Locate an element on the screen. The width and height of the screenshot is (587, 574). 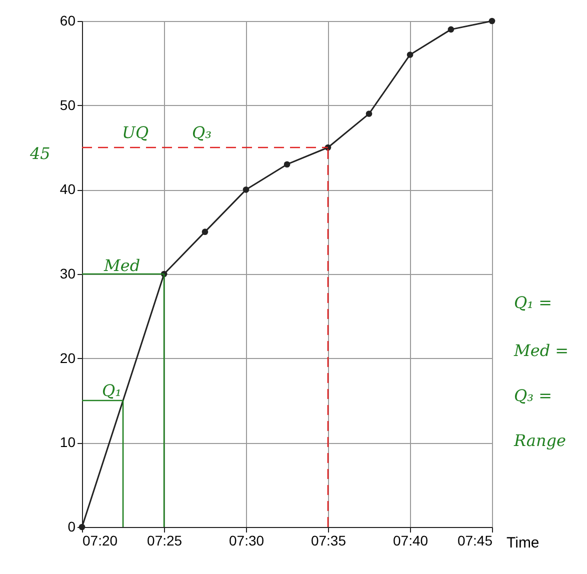
x-tick-label: 07:30 is located at coordinates (246, 540).